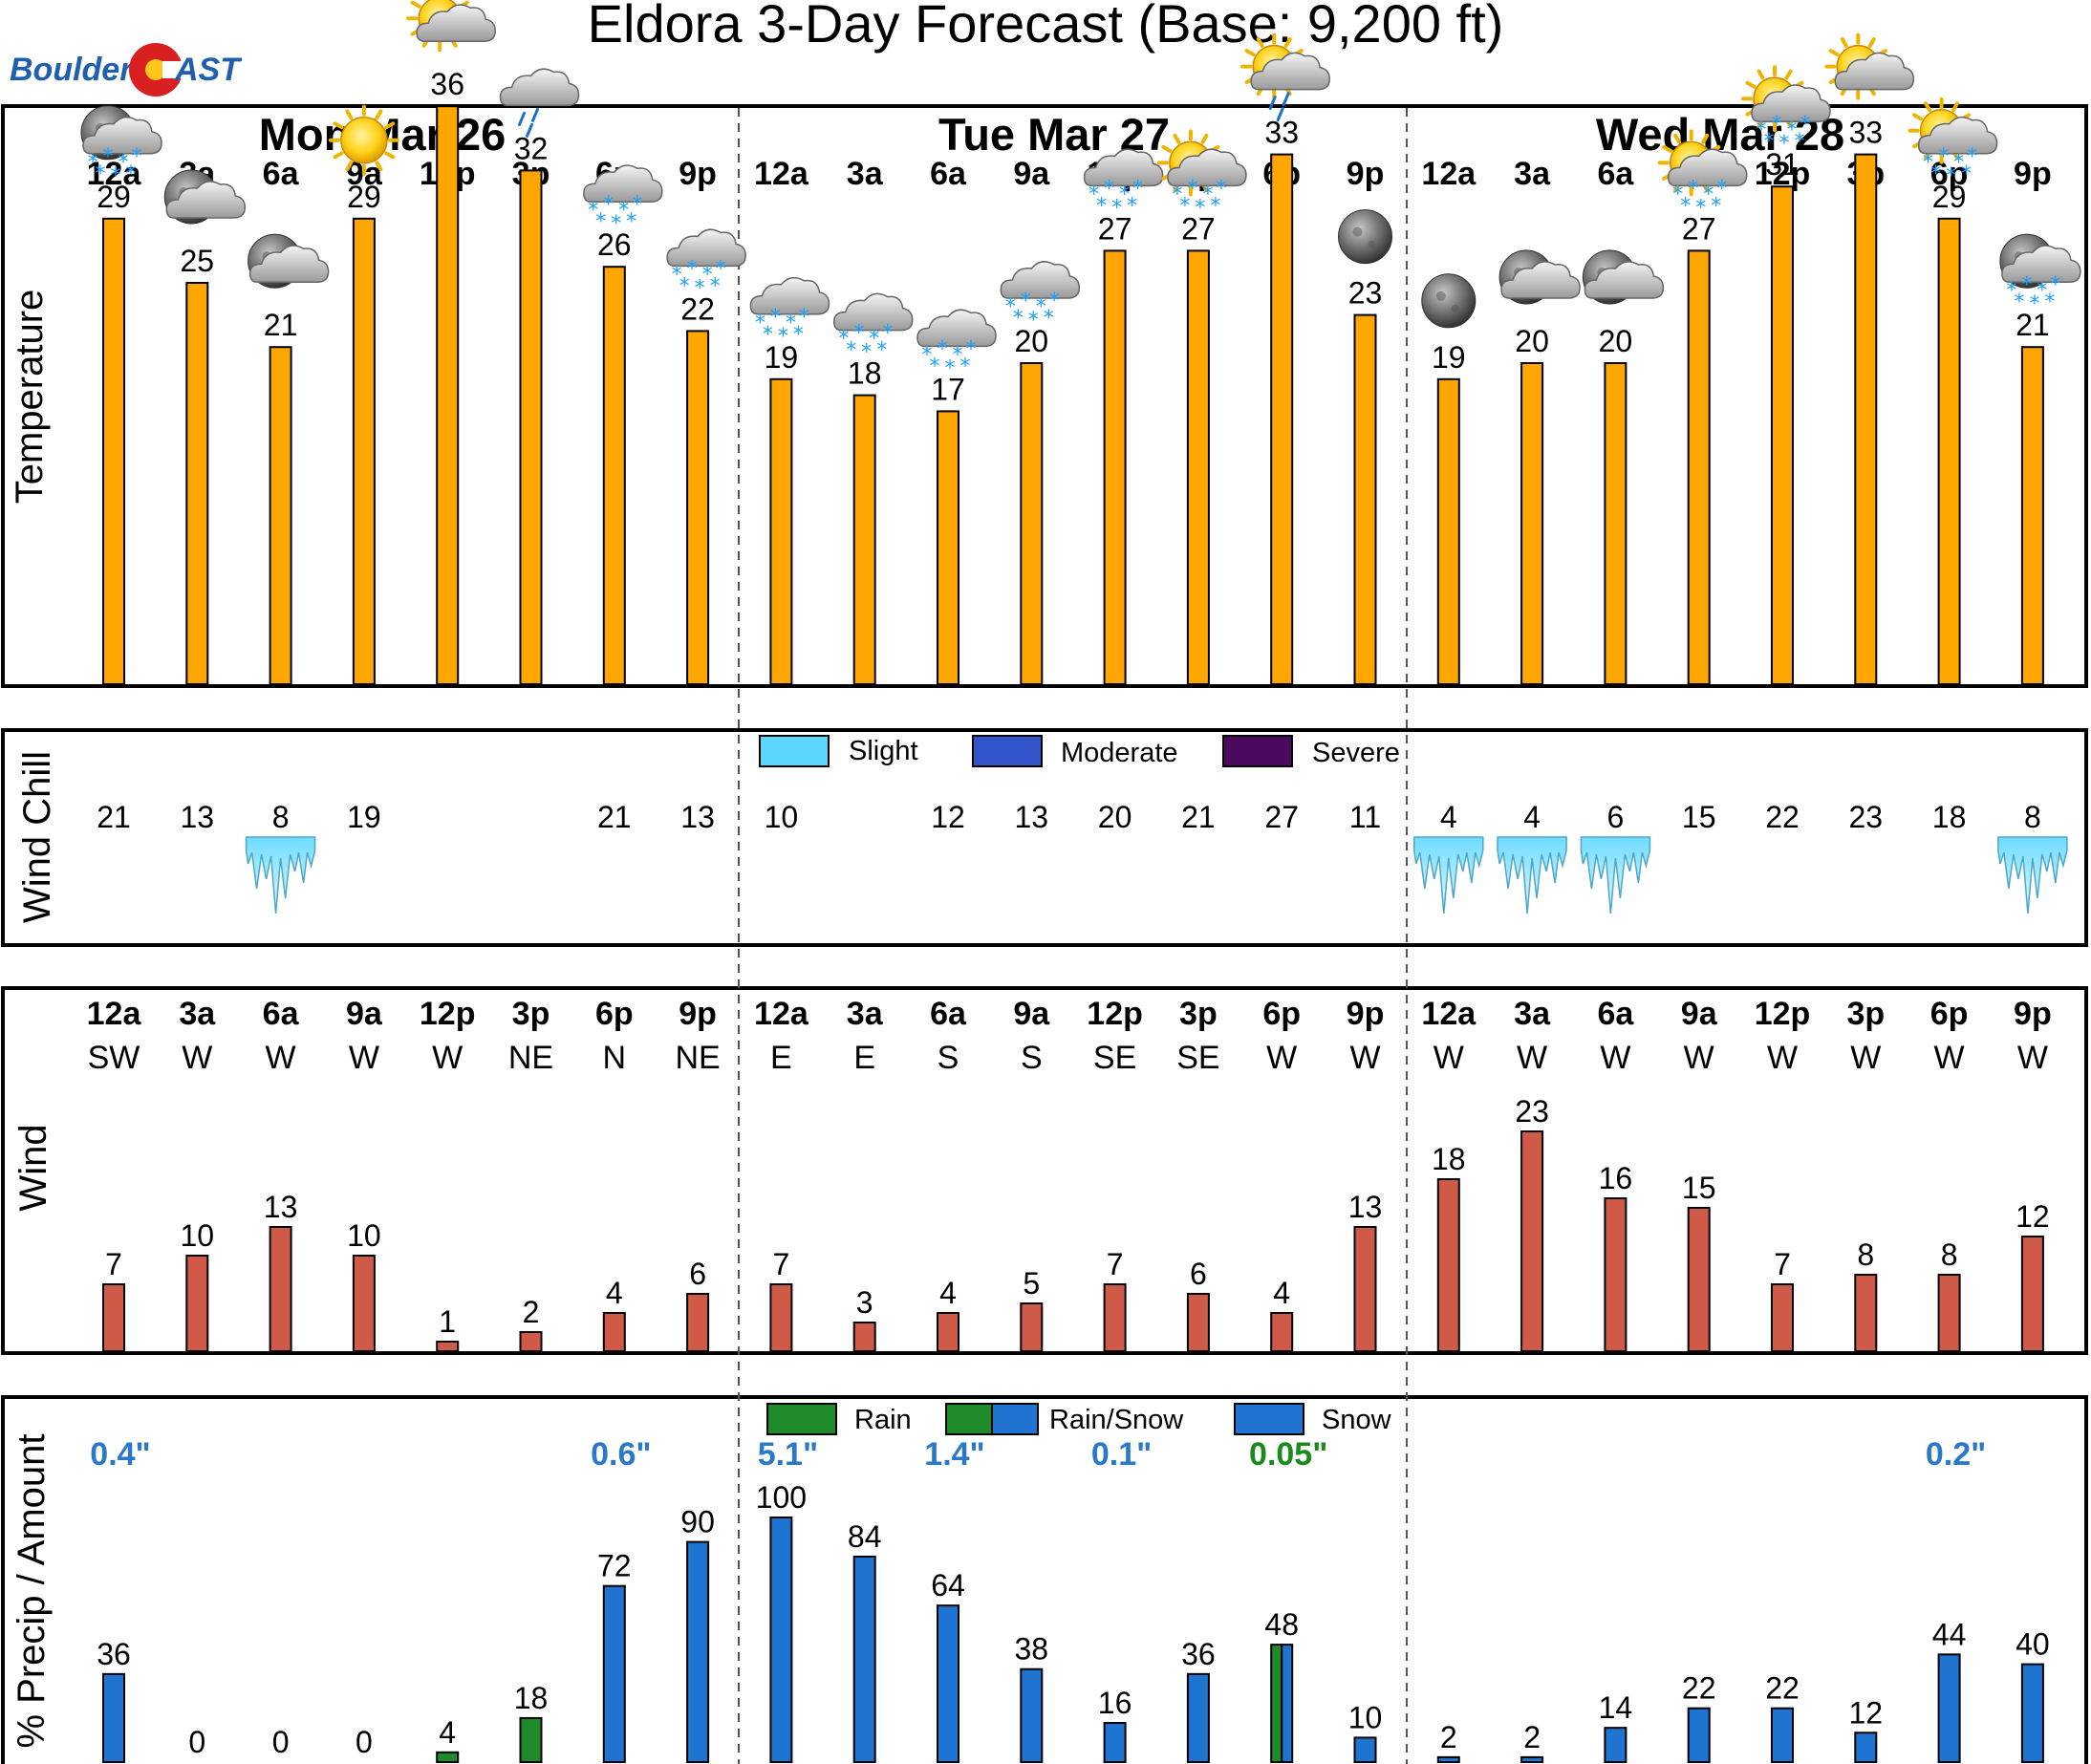 Image resolution: width=2091 pixels, height=1764 pixels. What do you see at coordinates (2033, 817) in the screenshot?
I see `wind-chill-value: 8` at bounding box center [2033, 817].